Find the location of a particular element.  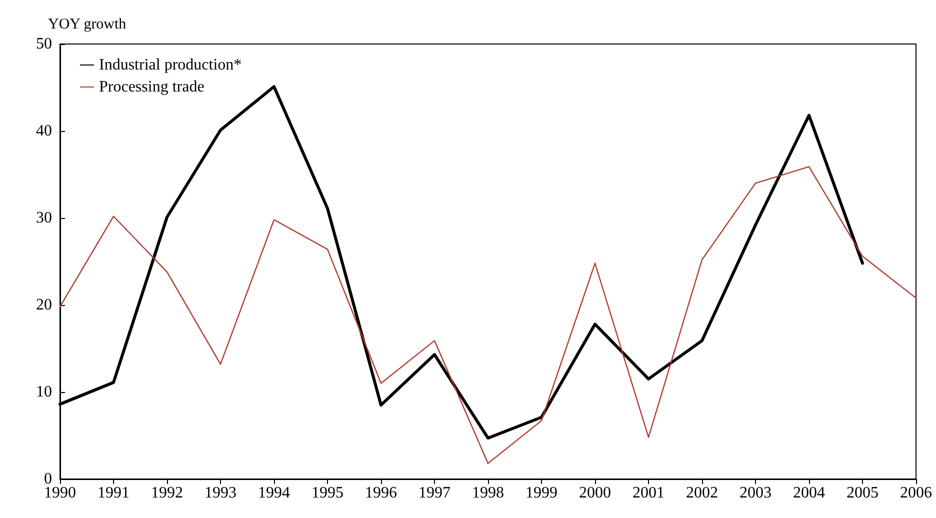

y-tick-label: 50 is located at coordinates (44, 44).